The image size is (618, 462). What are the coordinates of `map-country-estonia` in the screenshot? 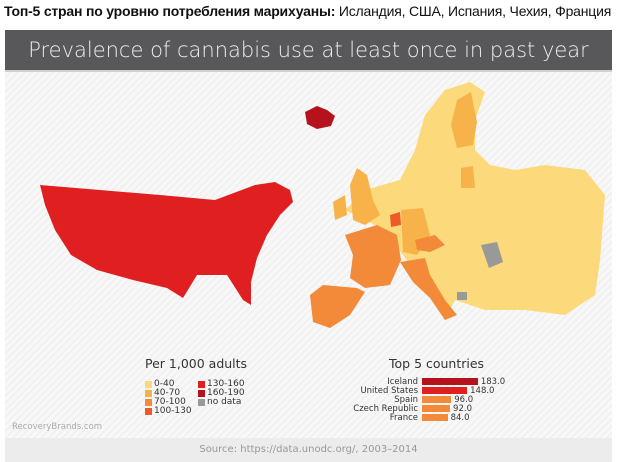 It's located at (468, 177).